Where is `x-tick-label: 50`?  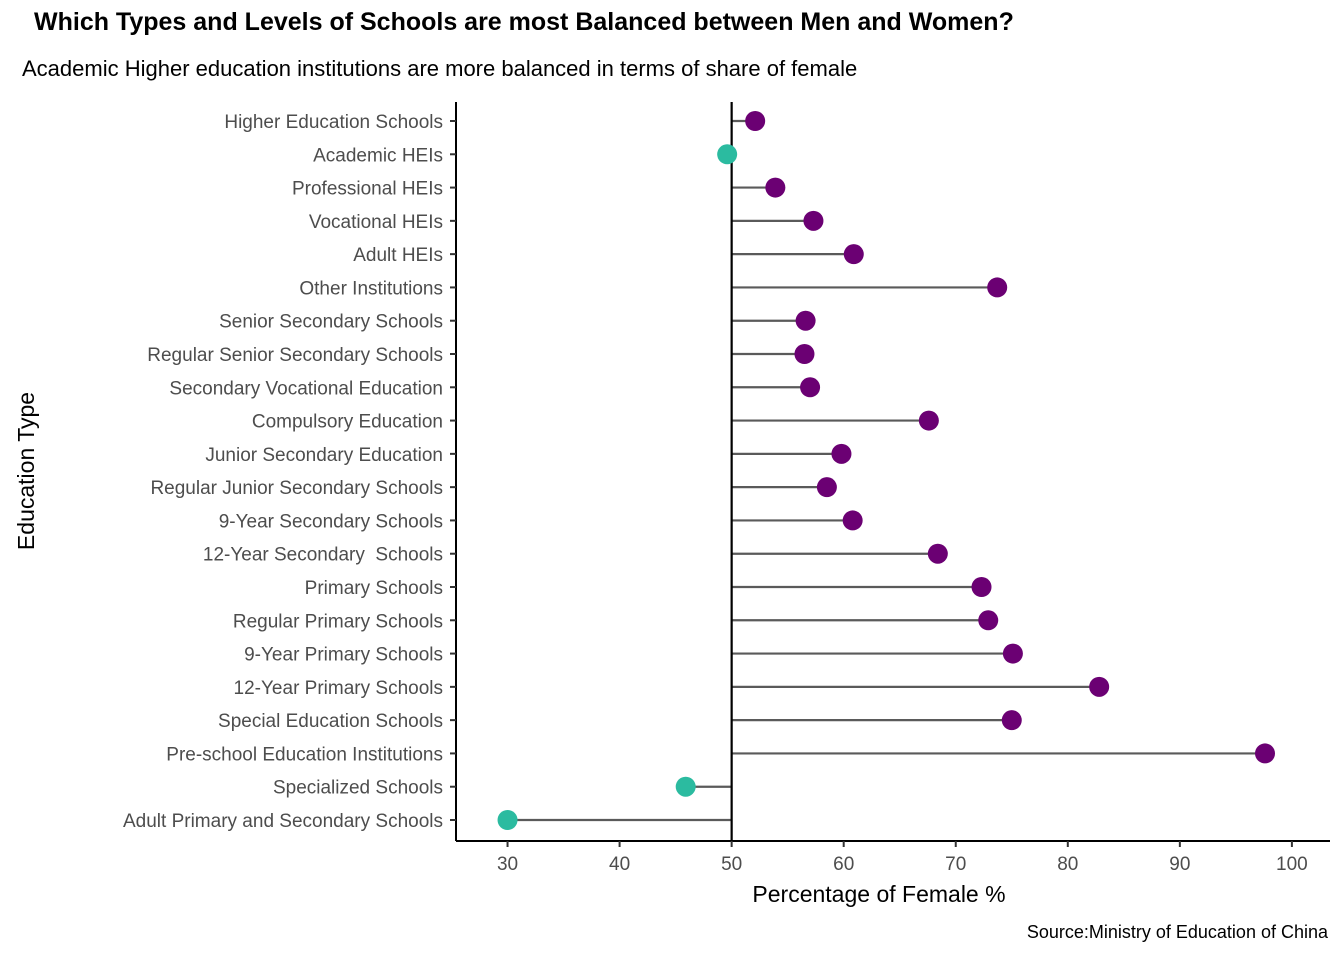
x-tick-label: 50 is located at coordinates (731, 864).